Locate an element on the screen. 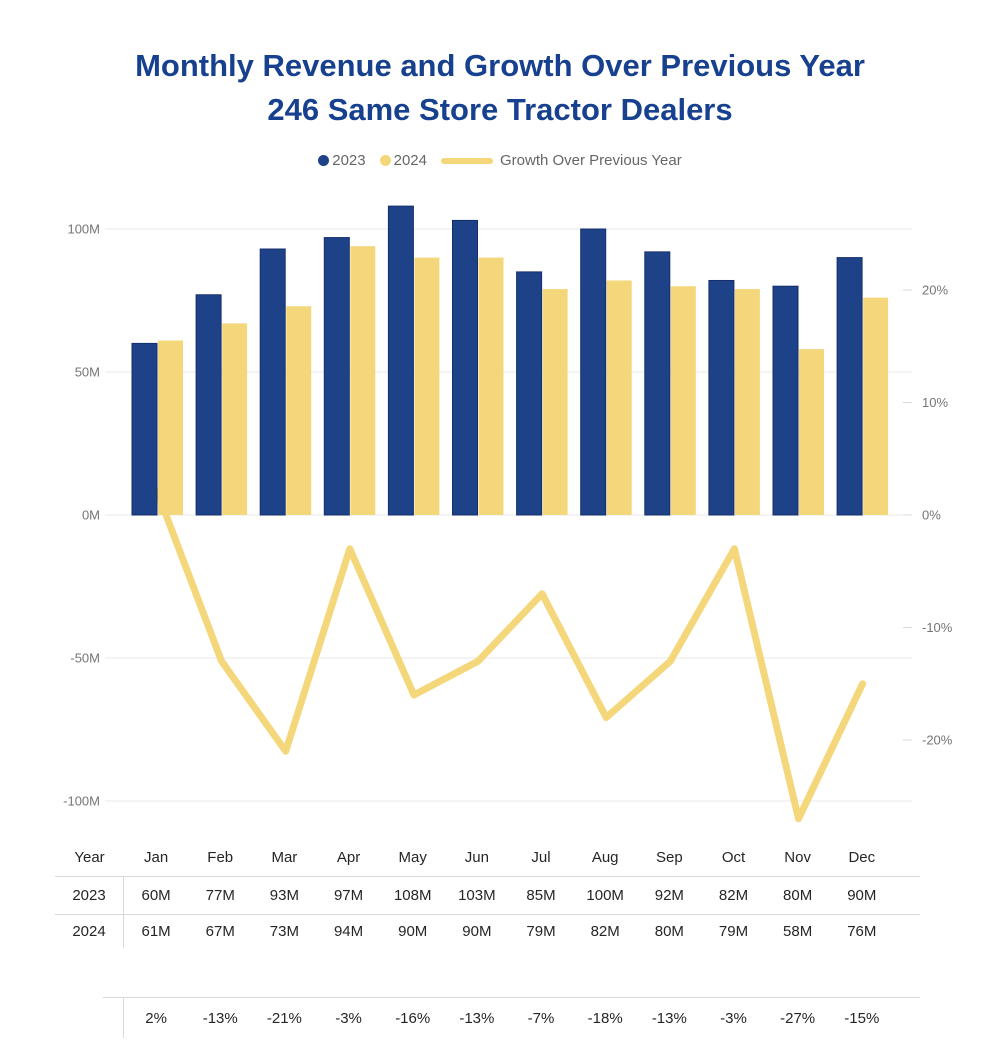  table-header-cell: Apr is located at coordinates (348, 857).